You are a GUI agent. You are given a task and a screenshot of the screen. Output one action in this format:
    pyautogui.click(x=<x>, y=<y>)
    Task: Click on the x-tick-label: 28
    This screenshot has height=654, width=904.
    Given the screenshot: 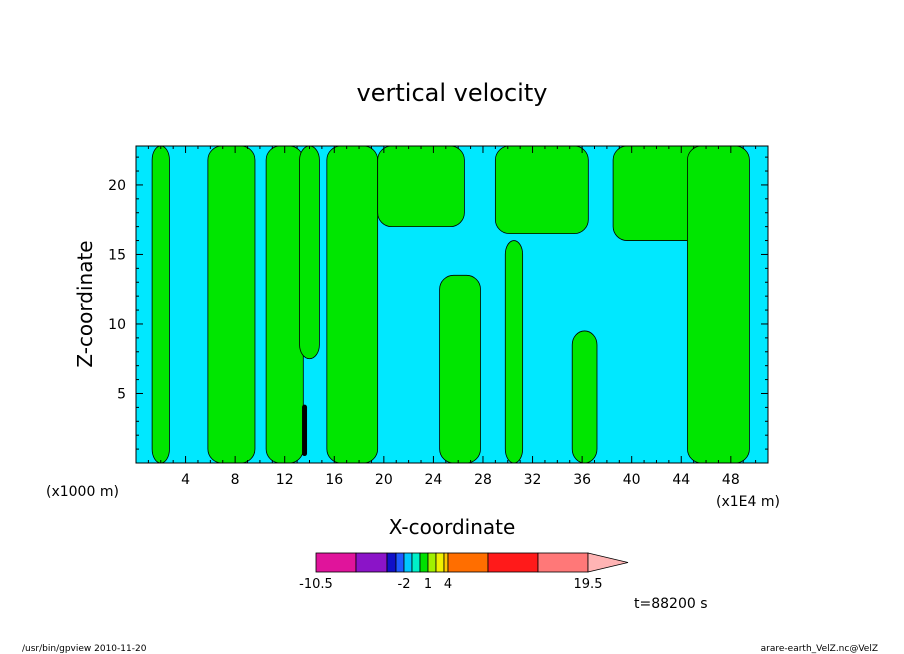 What is the action you would take?
    pyautogui.click(x=483, y=480)
    